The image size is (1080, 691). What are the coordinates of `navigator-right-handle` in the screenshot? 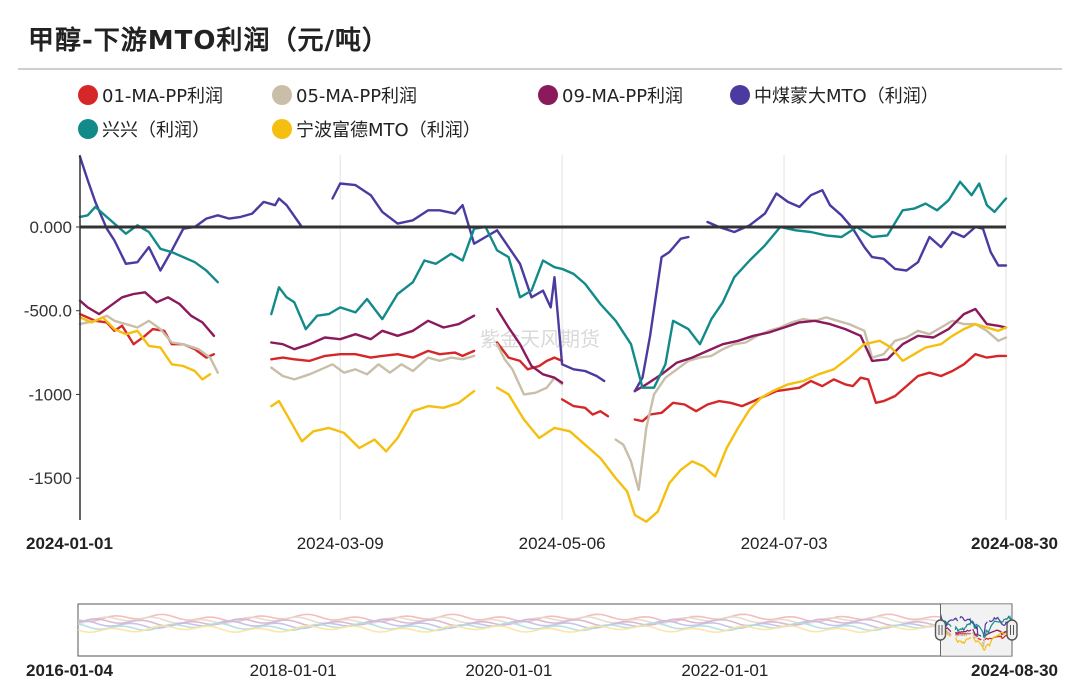 It's located at (1012, 630).